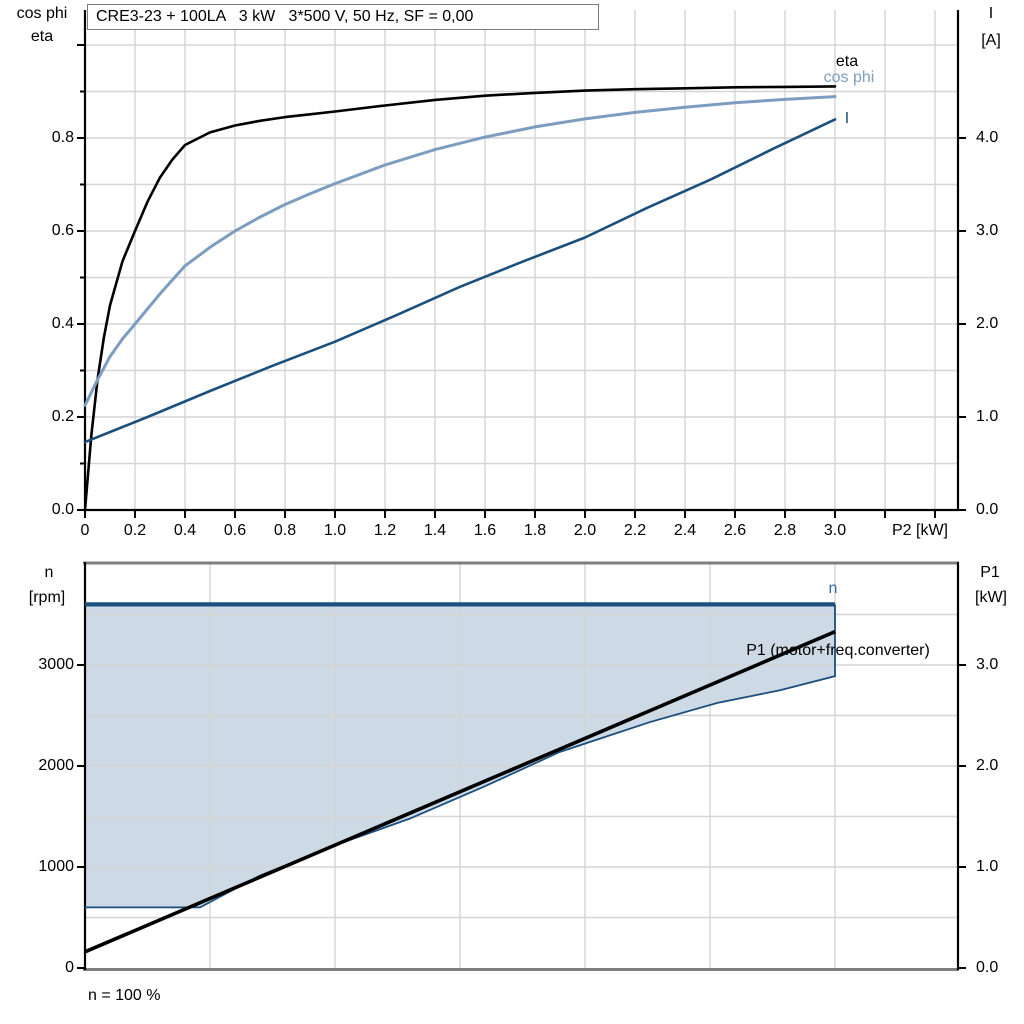  I want to click on chart2-y-left-tick-label: 0, so click(69, 967).